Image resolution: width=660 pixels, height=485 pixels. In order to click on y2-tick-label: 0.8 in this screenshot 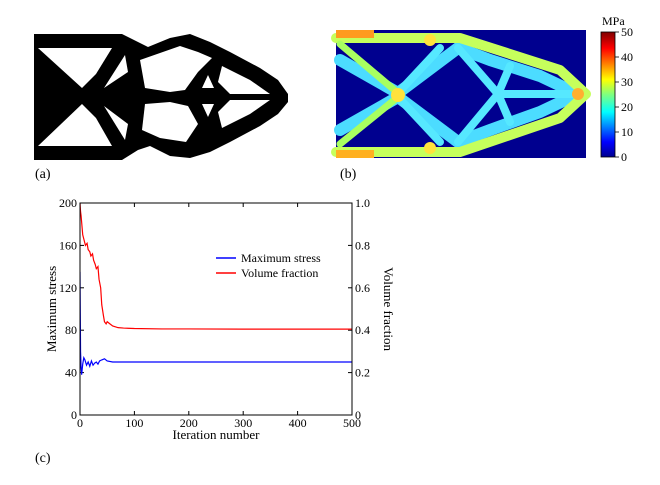, I will do `click(362, 245)`.